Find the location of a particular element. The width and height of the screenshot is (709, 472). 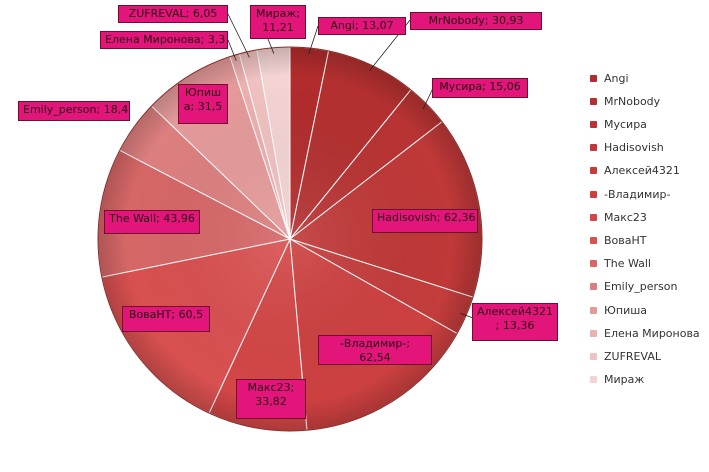

legend-item-6: Макс23 is located at coordinates (618, 217).